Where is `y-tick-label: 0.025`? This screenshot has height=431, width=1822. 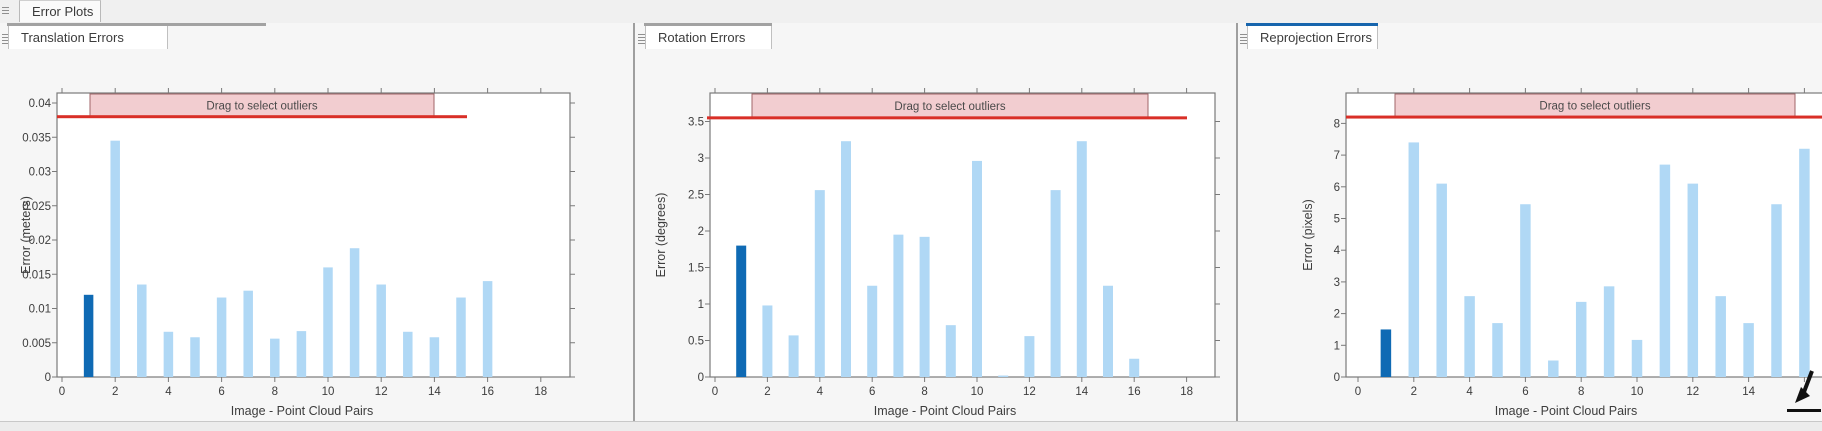
y-tick-label: 0.025 is located at coordinates (36, 207).